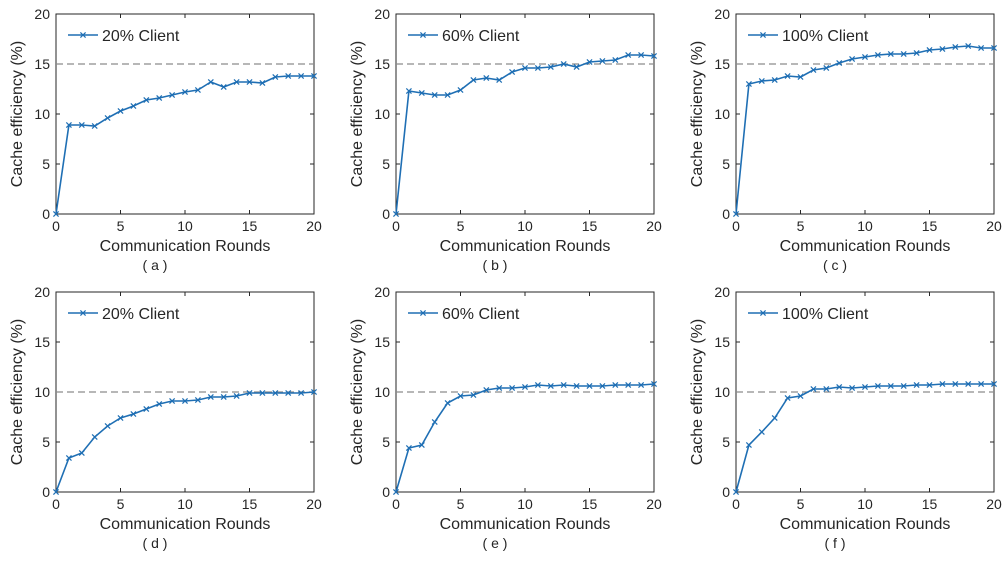 The height and width of the screenshot is (563, 1003). What do you see at coordinates (825, 36) in the screenshot?
I see `legend-label: 100% Client` at bounding box center [825, 36].